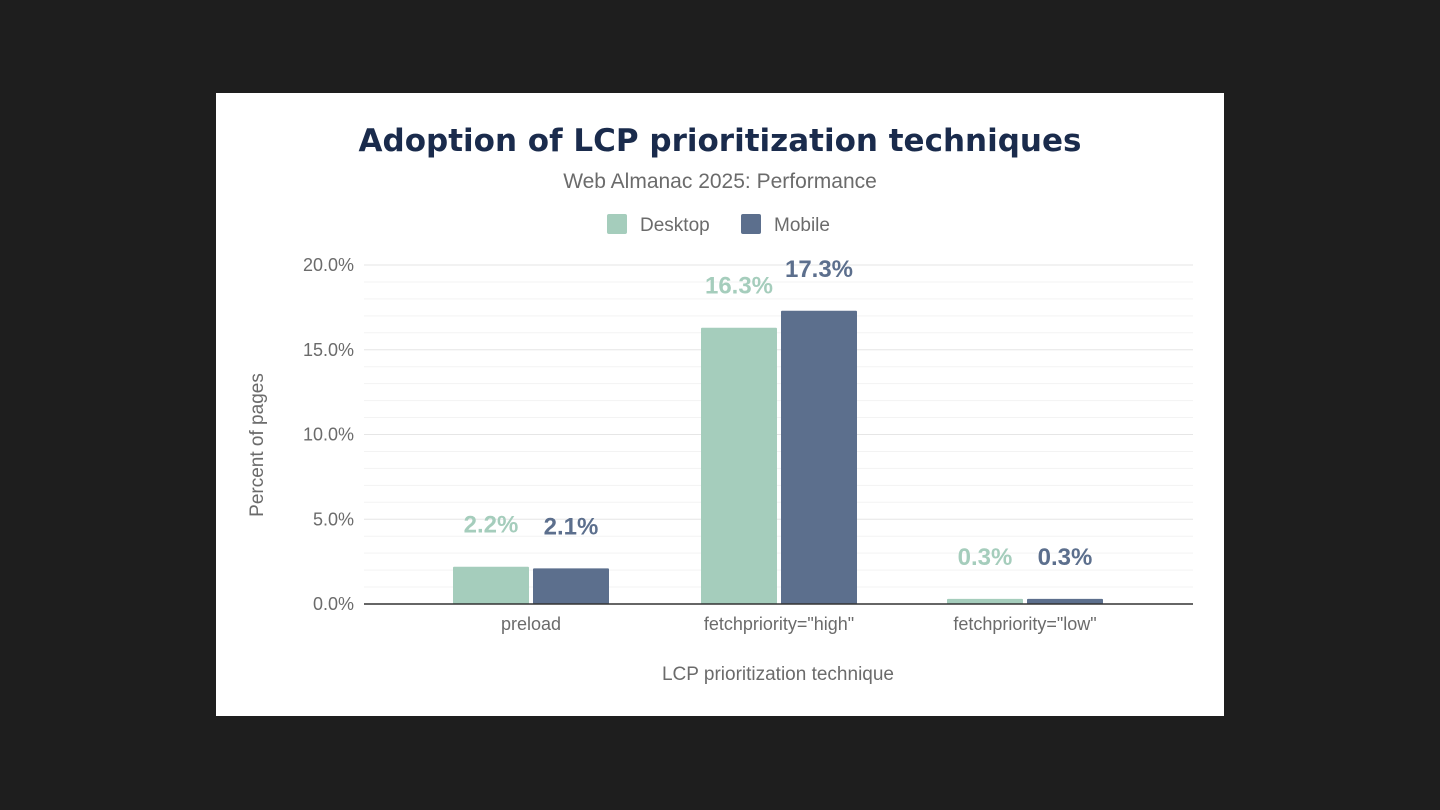 The image size is (1440, 810). I want to click on chart-subtitle: Web Almanac 2025: Performance, so click(720, 181).